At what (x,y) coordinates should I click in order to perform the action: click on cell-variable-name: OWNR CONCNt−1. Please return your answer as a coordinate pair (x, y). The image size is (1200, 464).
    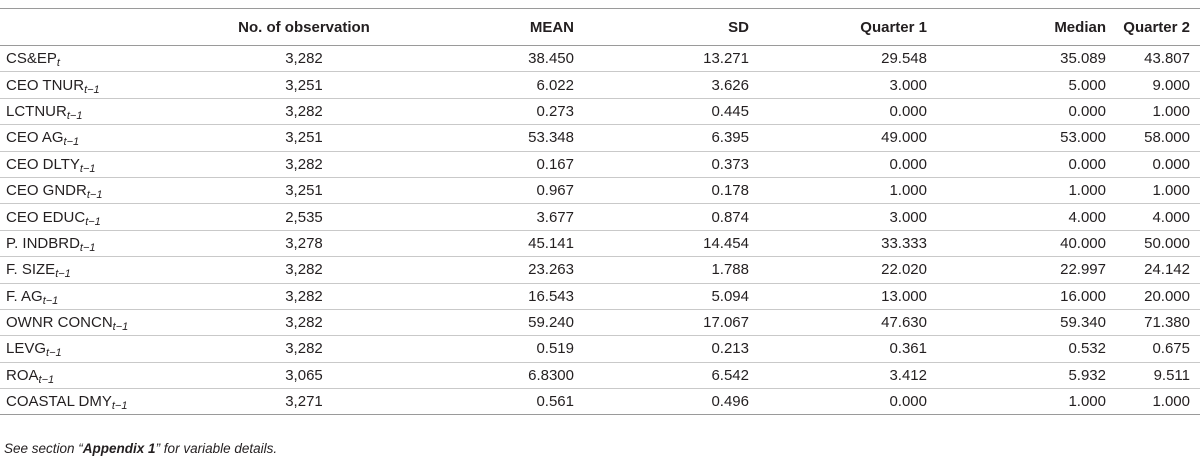
    Looking at the image, I should click on (102, 323).